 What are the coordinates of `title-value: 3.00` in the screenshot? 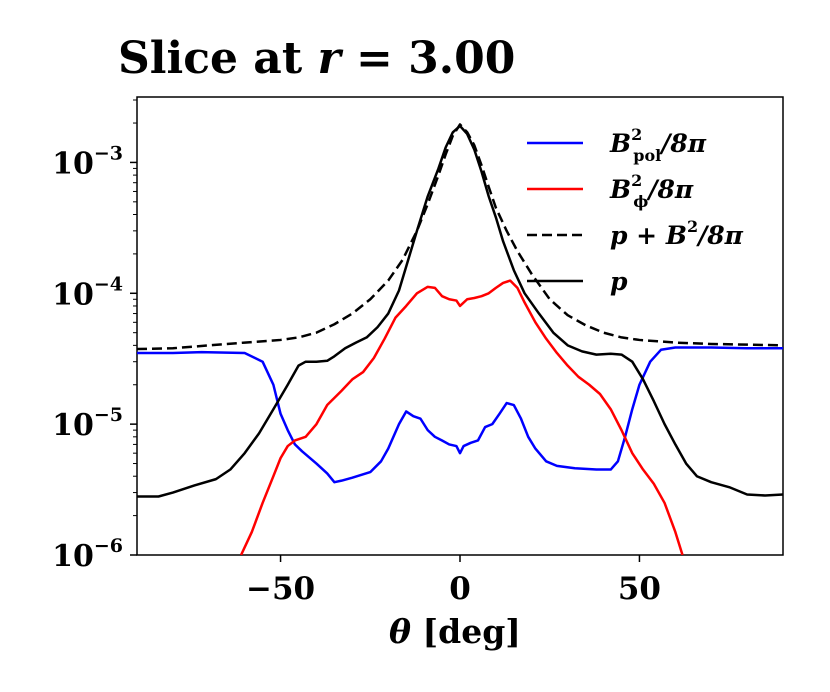 It's located at (461, 58).